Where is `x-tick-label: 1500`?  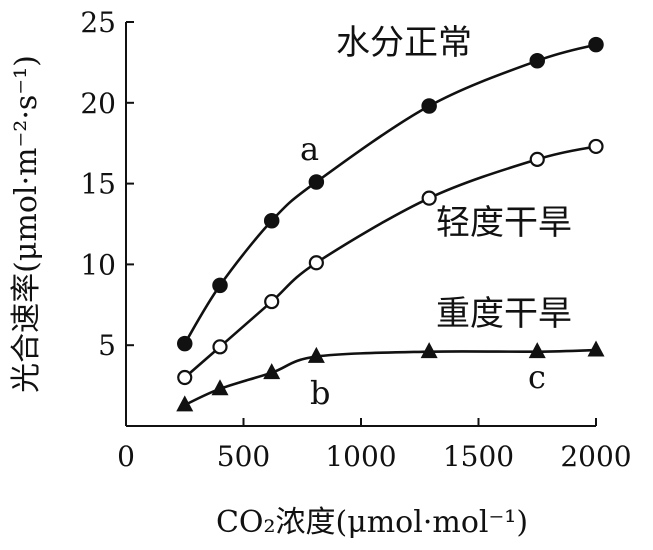
x-tick-label: 1500 is located at coordinates (478, 456).